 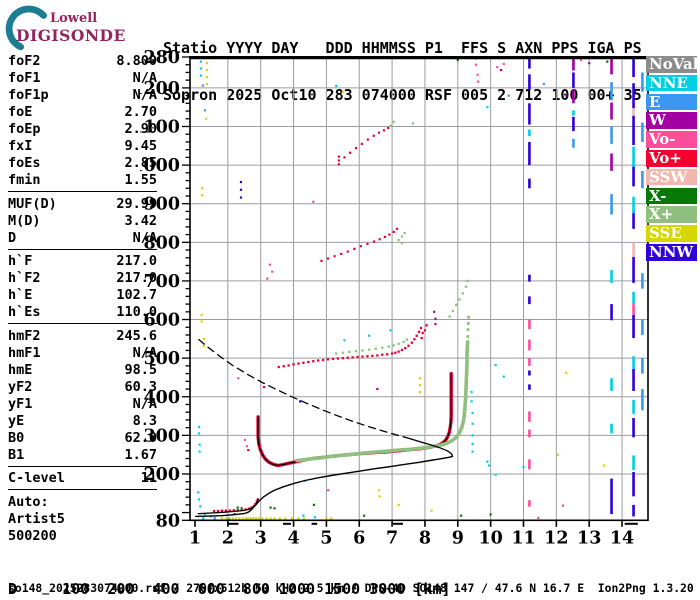 What do you see at coordinates (20, 369) in the screenshot?
I see `param-label: hmE` at bounding box center [20, 369].